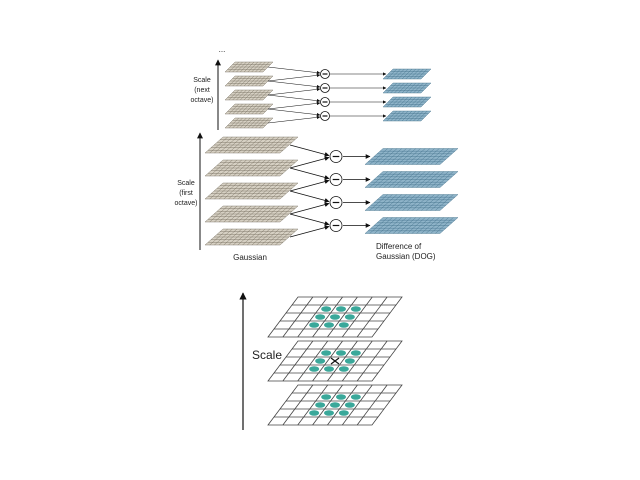 The image size is (640, 480). What do you see at coordinates (250, 257) in the screenshot?
I see `gaussian-label: Gaussian` at bounding box center [250, 257].